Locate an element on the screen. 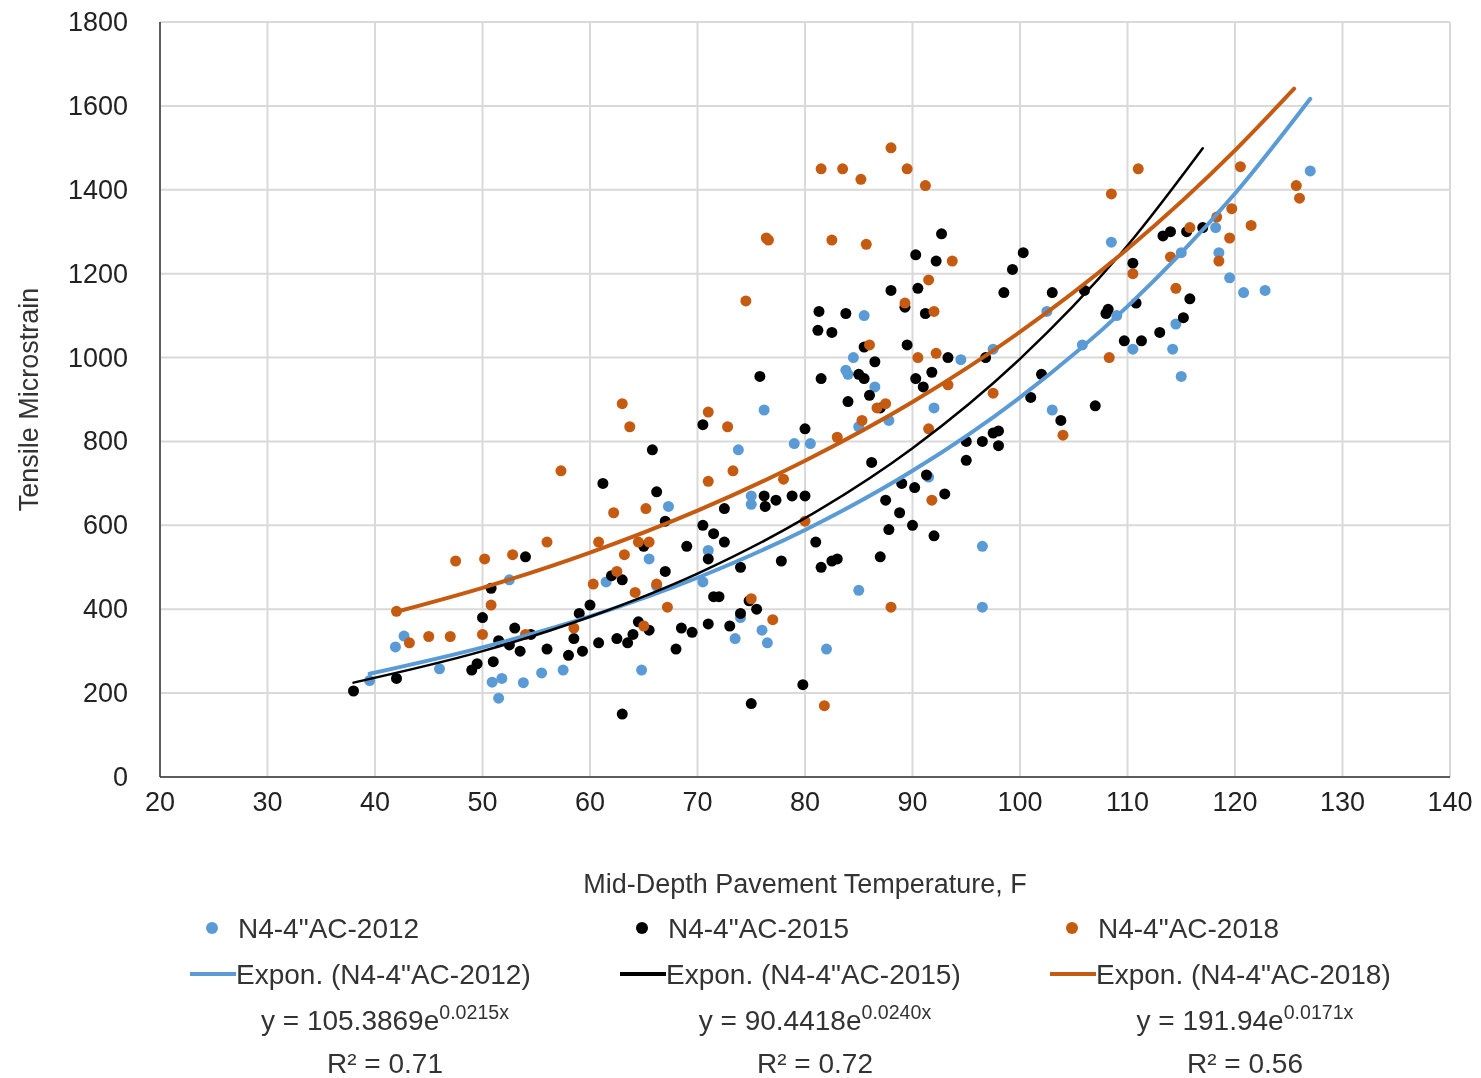 The height and width of the screenshot is (1078, 1481). x-tick-label: 70 is located at coordinates (697, 802).